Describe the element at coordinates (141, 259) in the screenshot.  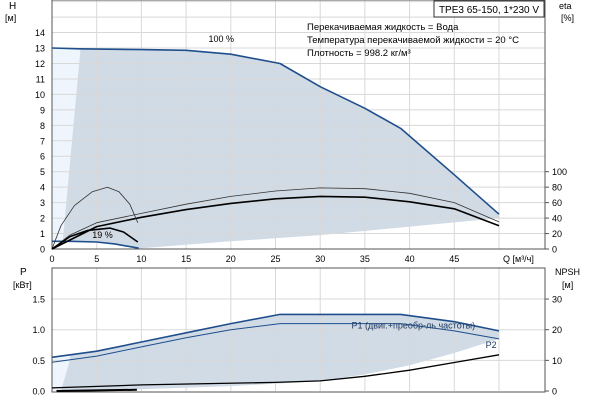
I see `q-tick-label: 10` at that location.